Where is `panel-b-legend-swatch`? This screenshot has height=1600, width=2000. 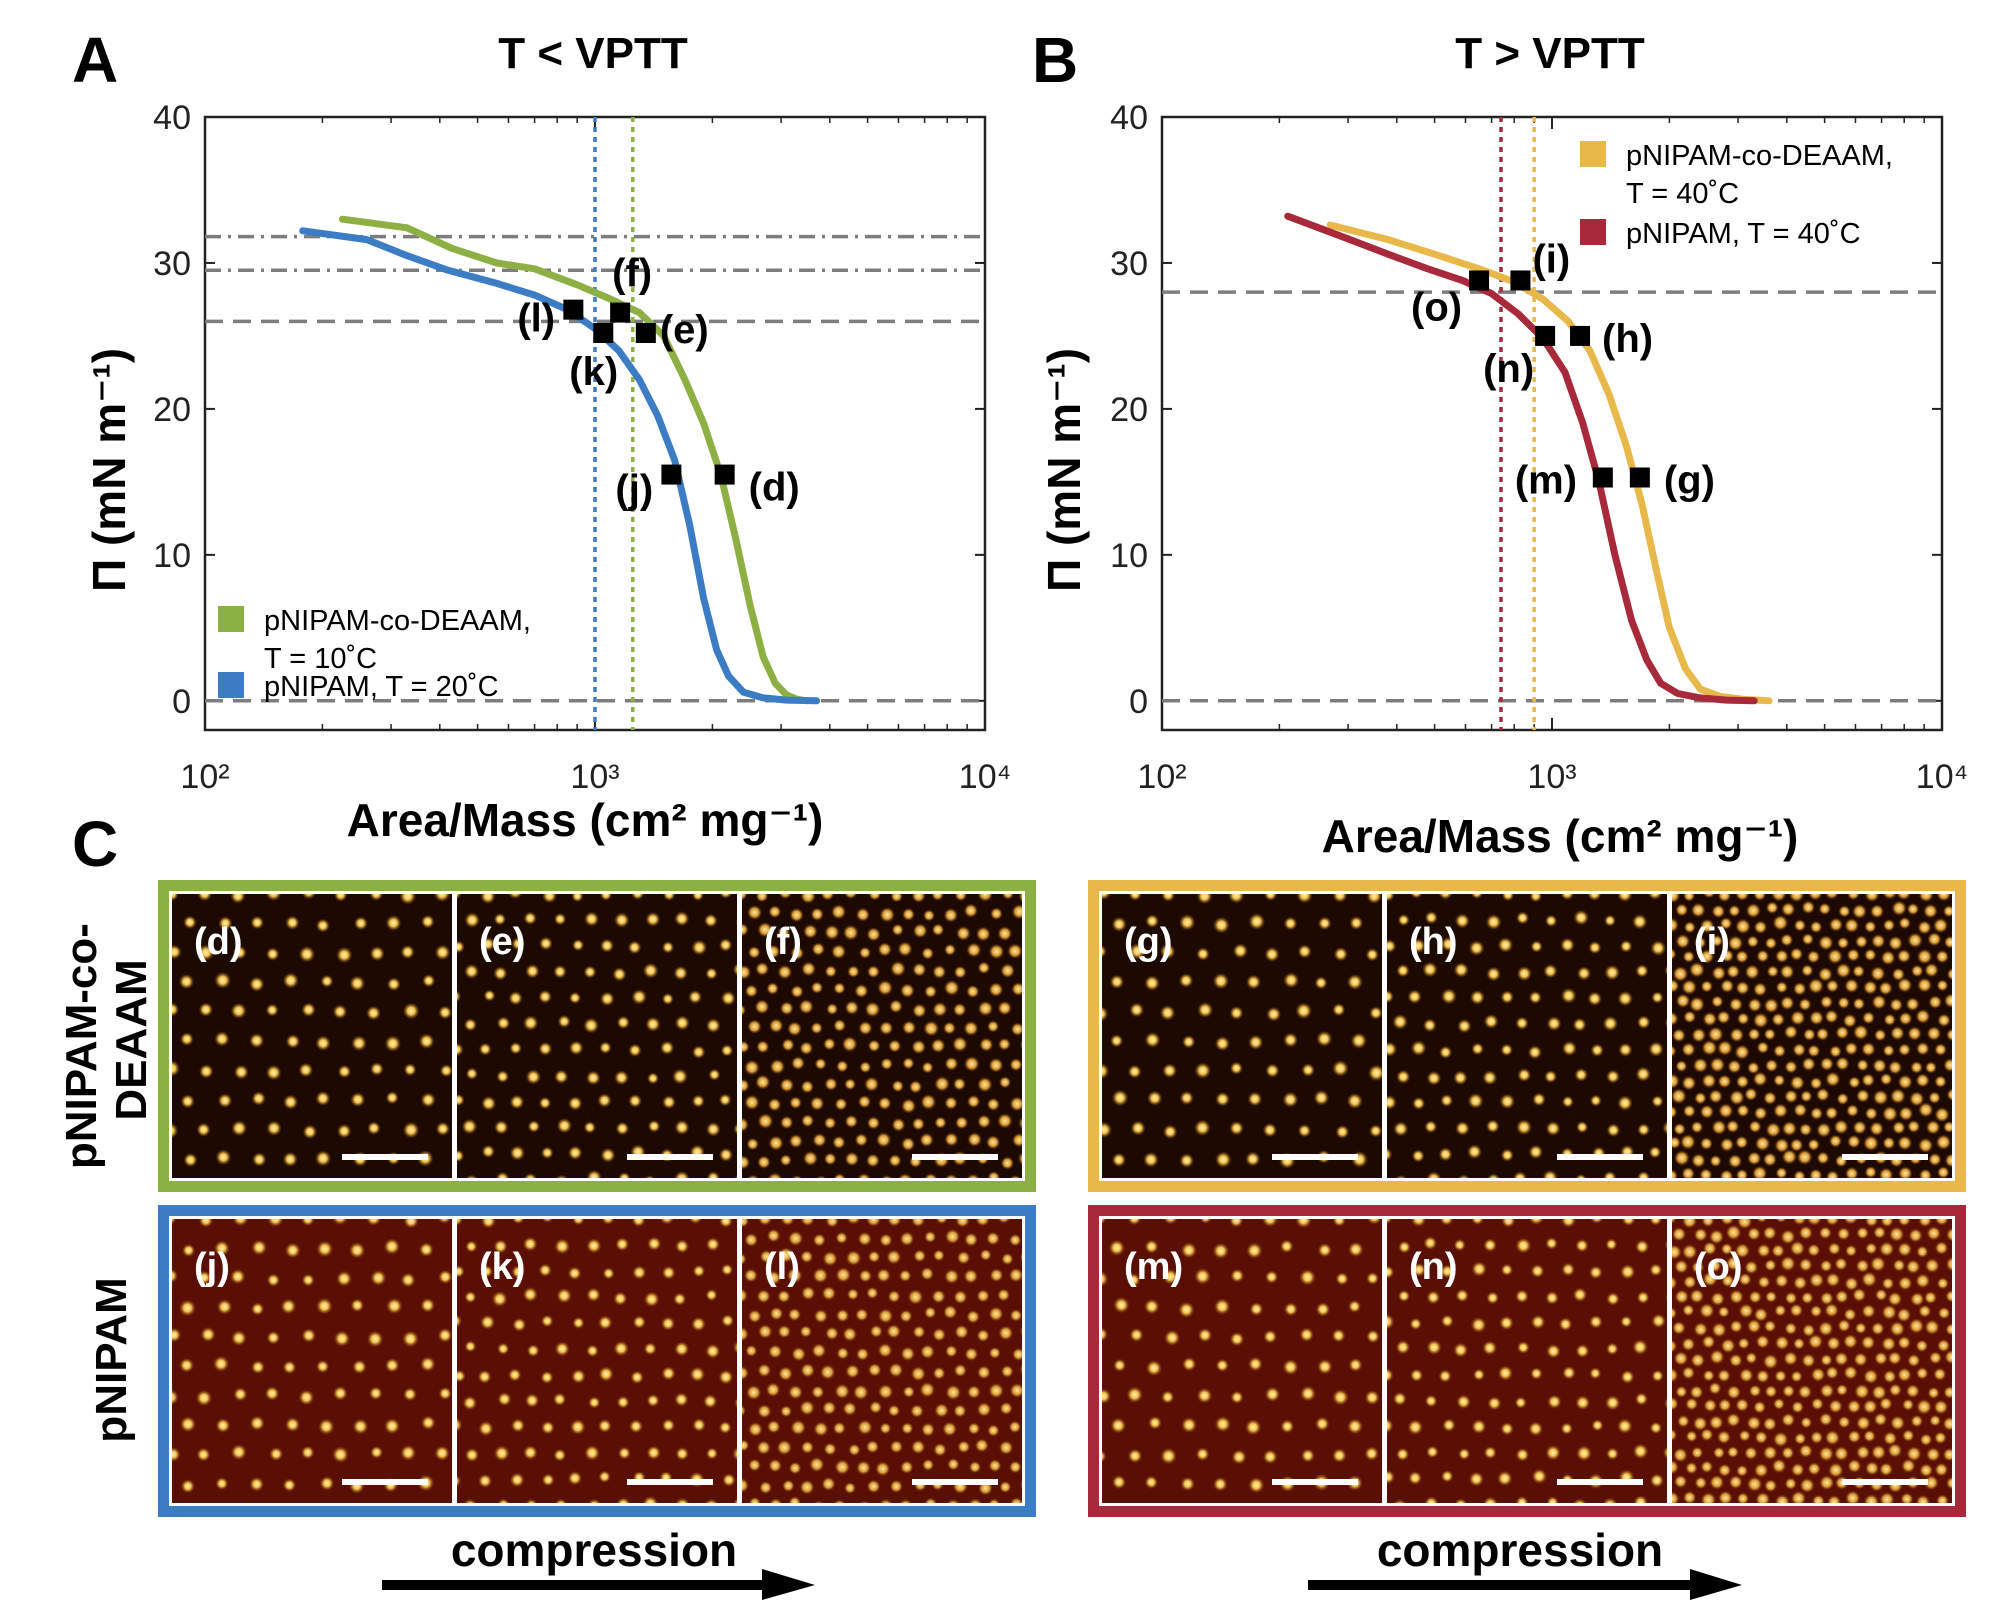 panel-b-legend-swatch is located at coordinates (1593, 154).